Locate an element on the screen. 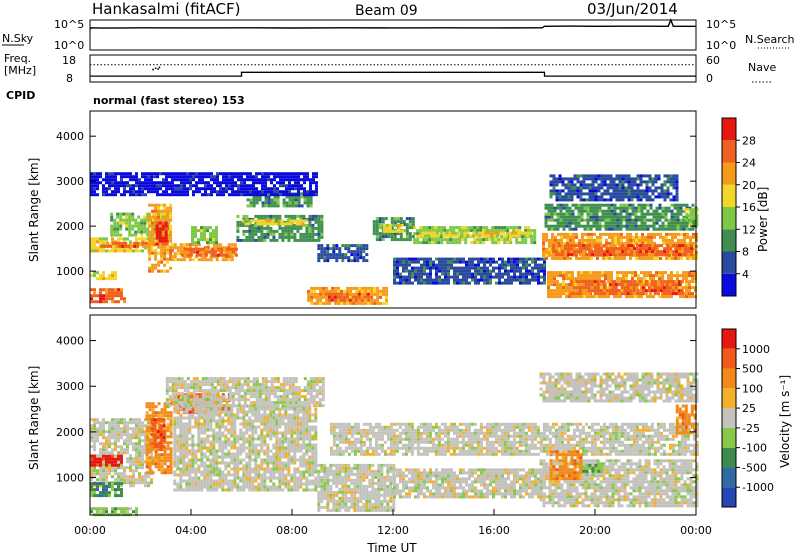 The width and height of the screenshot is (800, 554). power-colorbar-tick-label: 28 is located at coordinates (749, 140).